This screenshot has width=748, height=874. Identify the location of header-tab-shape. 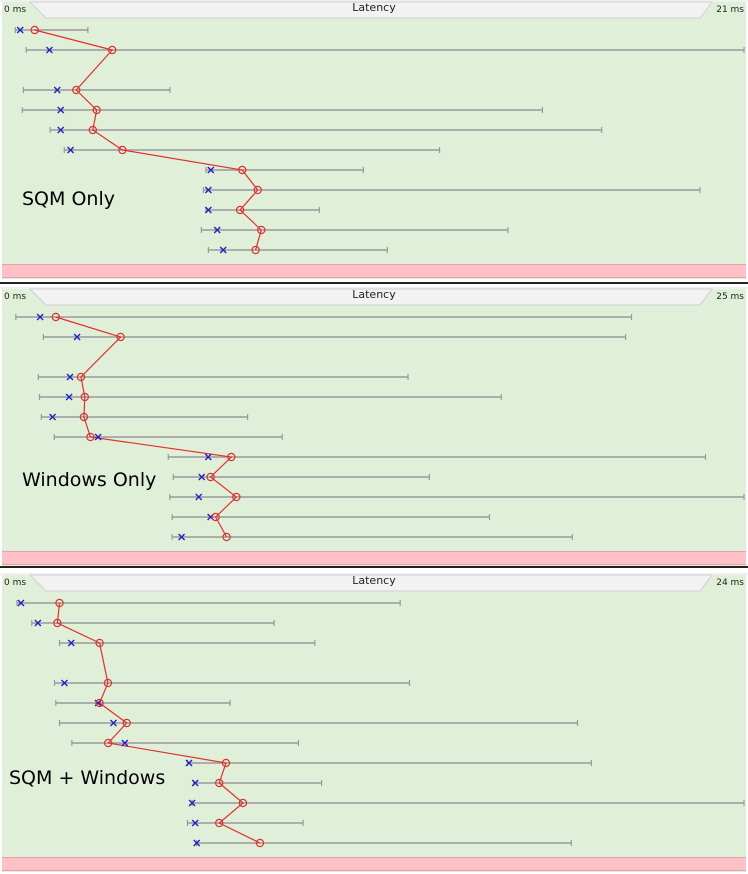
(374, 296).